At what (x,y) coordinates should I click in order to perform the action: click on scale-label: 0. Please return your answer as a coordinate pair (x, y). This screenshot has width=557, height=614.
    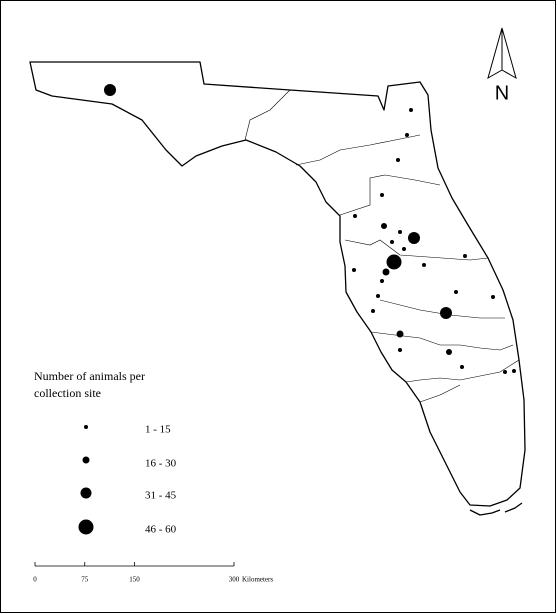
    Looking at the image, I should click on (35, 580).